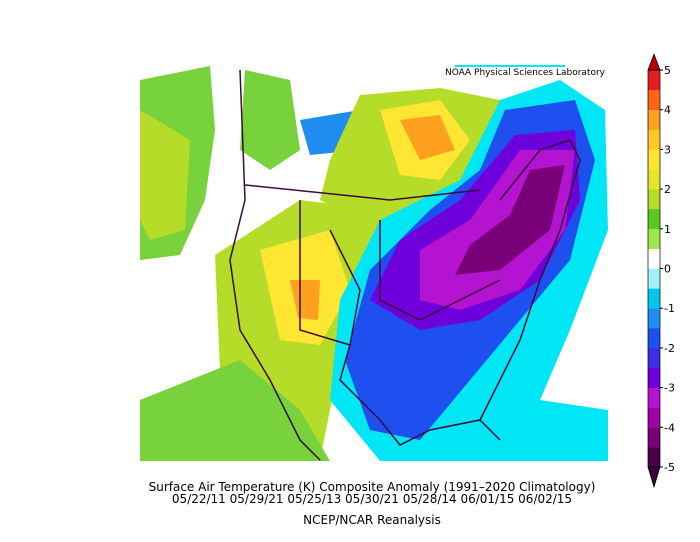  I want to click on colorbar-tick-label: -4, so click(669, 427).